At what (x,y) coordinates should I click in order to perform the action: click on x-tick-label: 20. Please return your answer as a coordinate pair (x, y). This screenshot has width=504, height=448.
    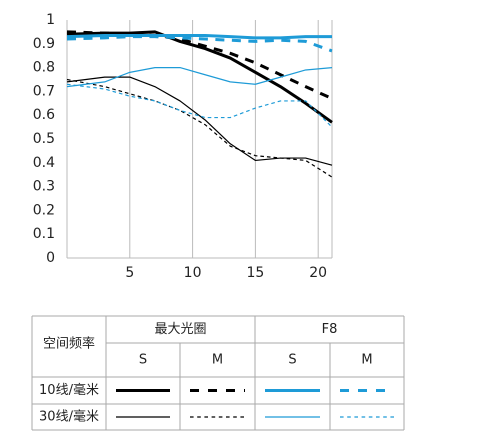
    Looking at the image, I should click on (318, 273).